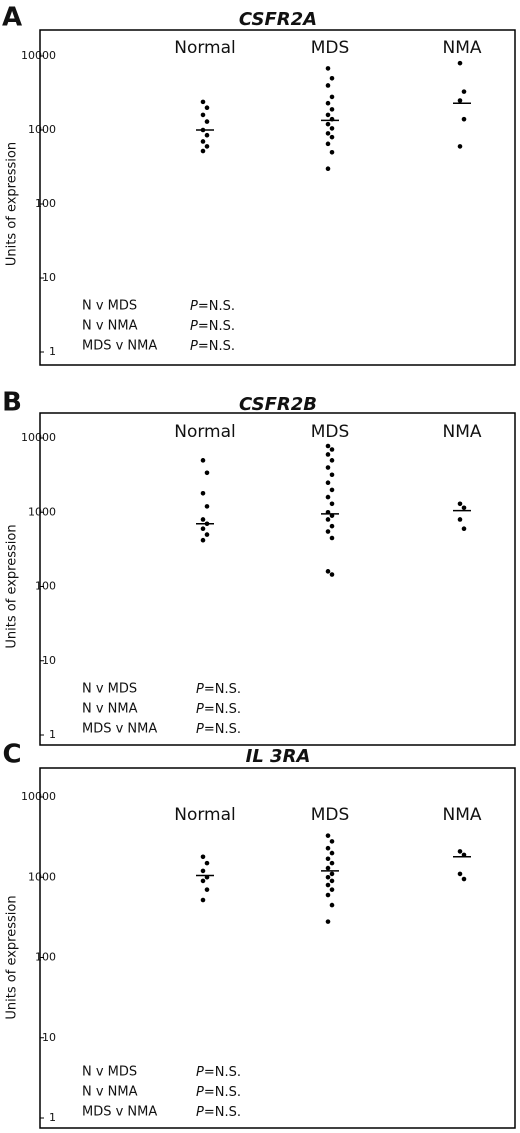 The height and width of the screenshot is (1133, 520). Describe the element at coordinates (12, 204) in the screenshot. I see `y-axis-label: Units of expression` at that location.